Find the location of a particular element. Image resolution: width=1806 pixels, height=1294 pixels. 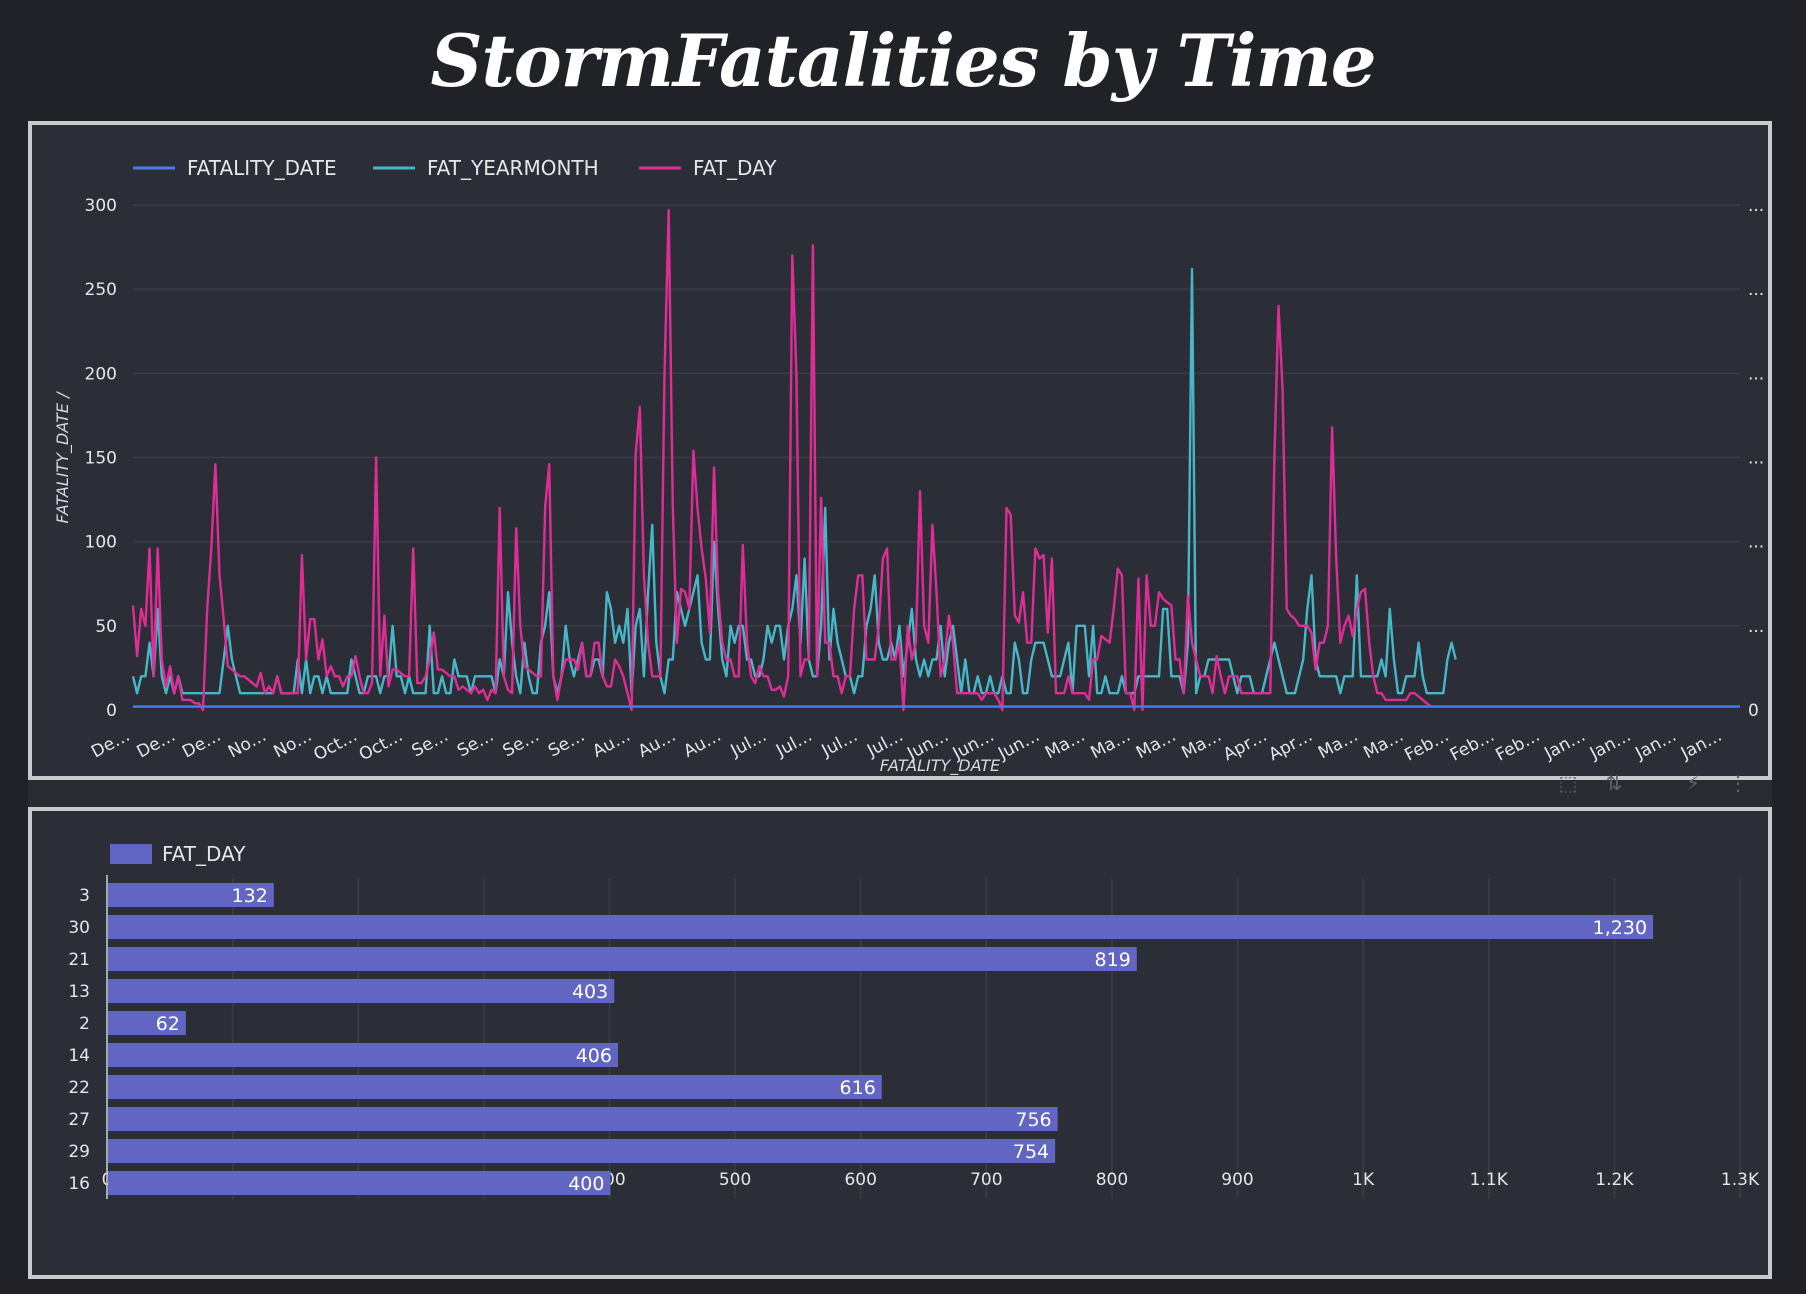

right-y-tick-label: 0 is located at coordinates (1753, 711).